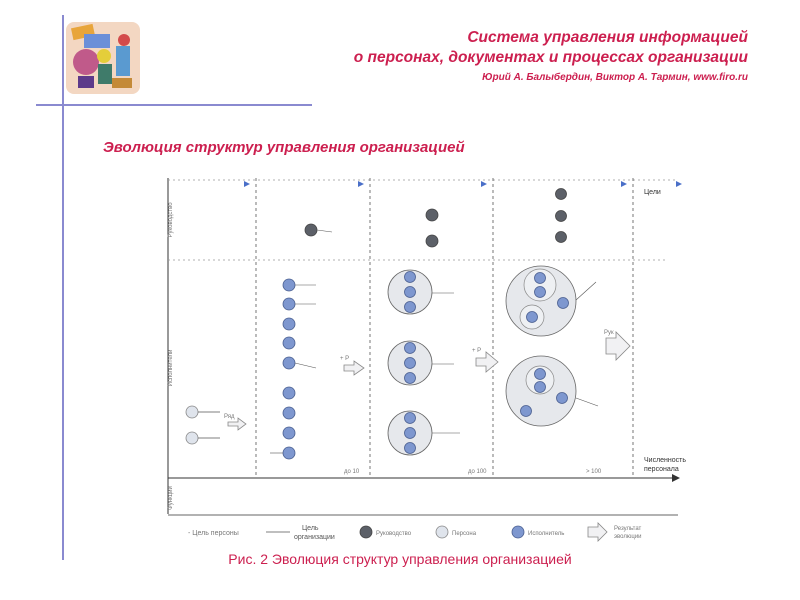  I want to click on legend-org-goal-line-2: организации, so click(314, 537).